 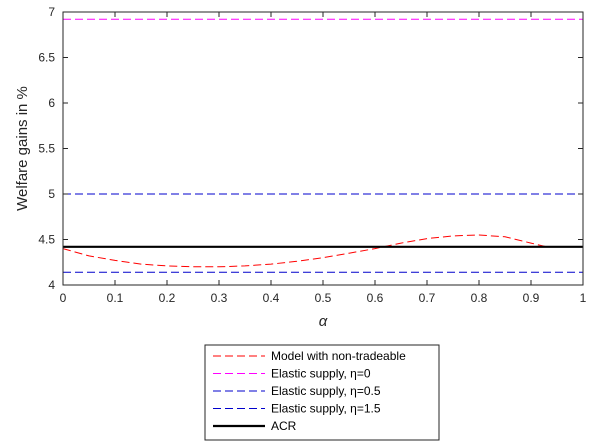 What do you see at coordinates (479, 298) in the screenshot?
I see `x-tick-label: 0.8` at bounding box center [479, 298].